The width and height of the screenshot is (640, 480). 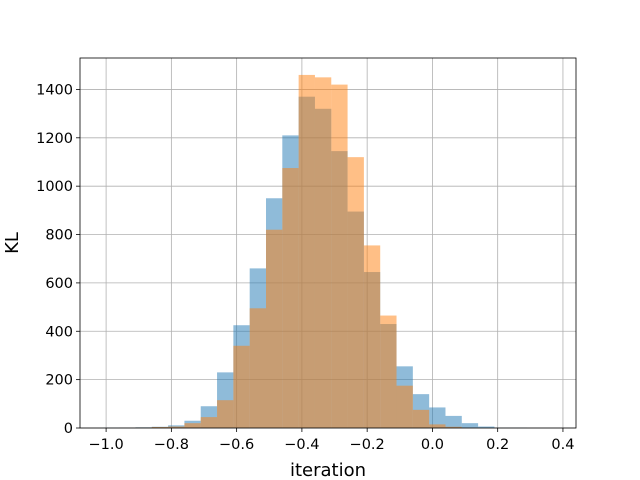 I want to click on x-tick-label: −0.4, so click(x=301, y=445).